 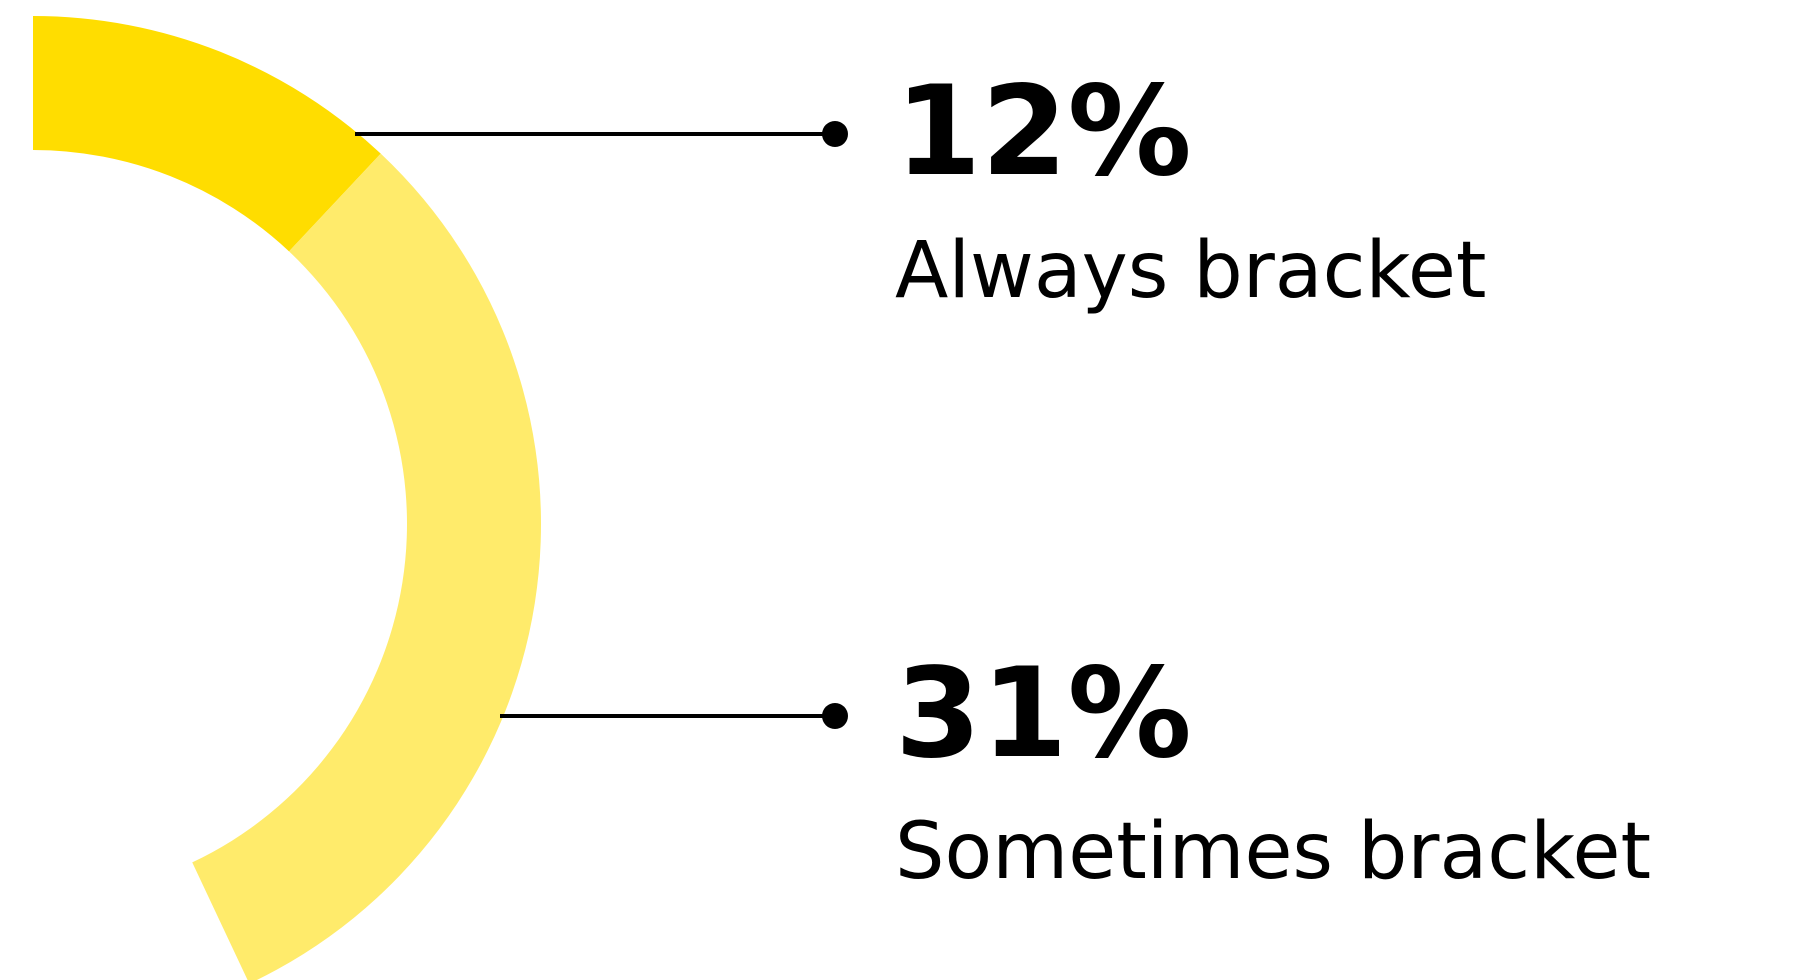 What do you see at coordinates (1043, 132) in the screenshot?
I see `slice-value-label-always: 12%` at bounding box center [1043, 132].